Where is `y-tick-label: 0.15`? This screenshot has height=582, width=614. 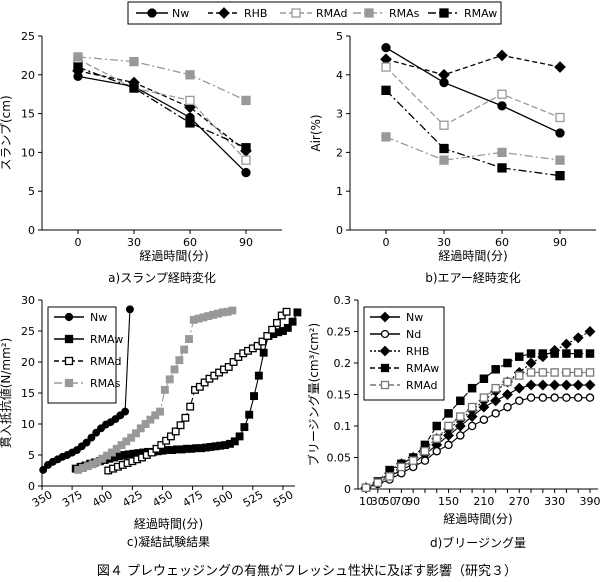
y-tick-label: 0.15 is located at coordinates (339, 395).